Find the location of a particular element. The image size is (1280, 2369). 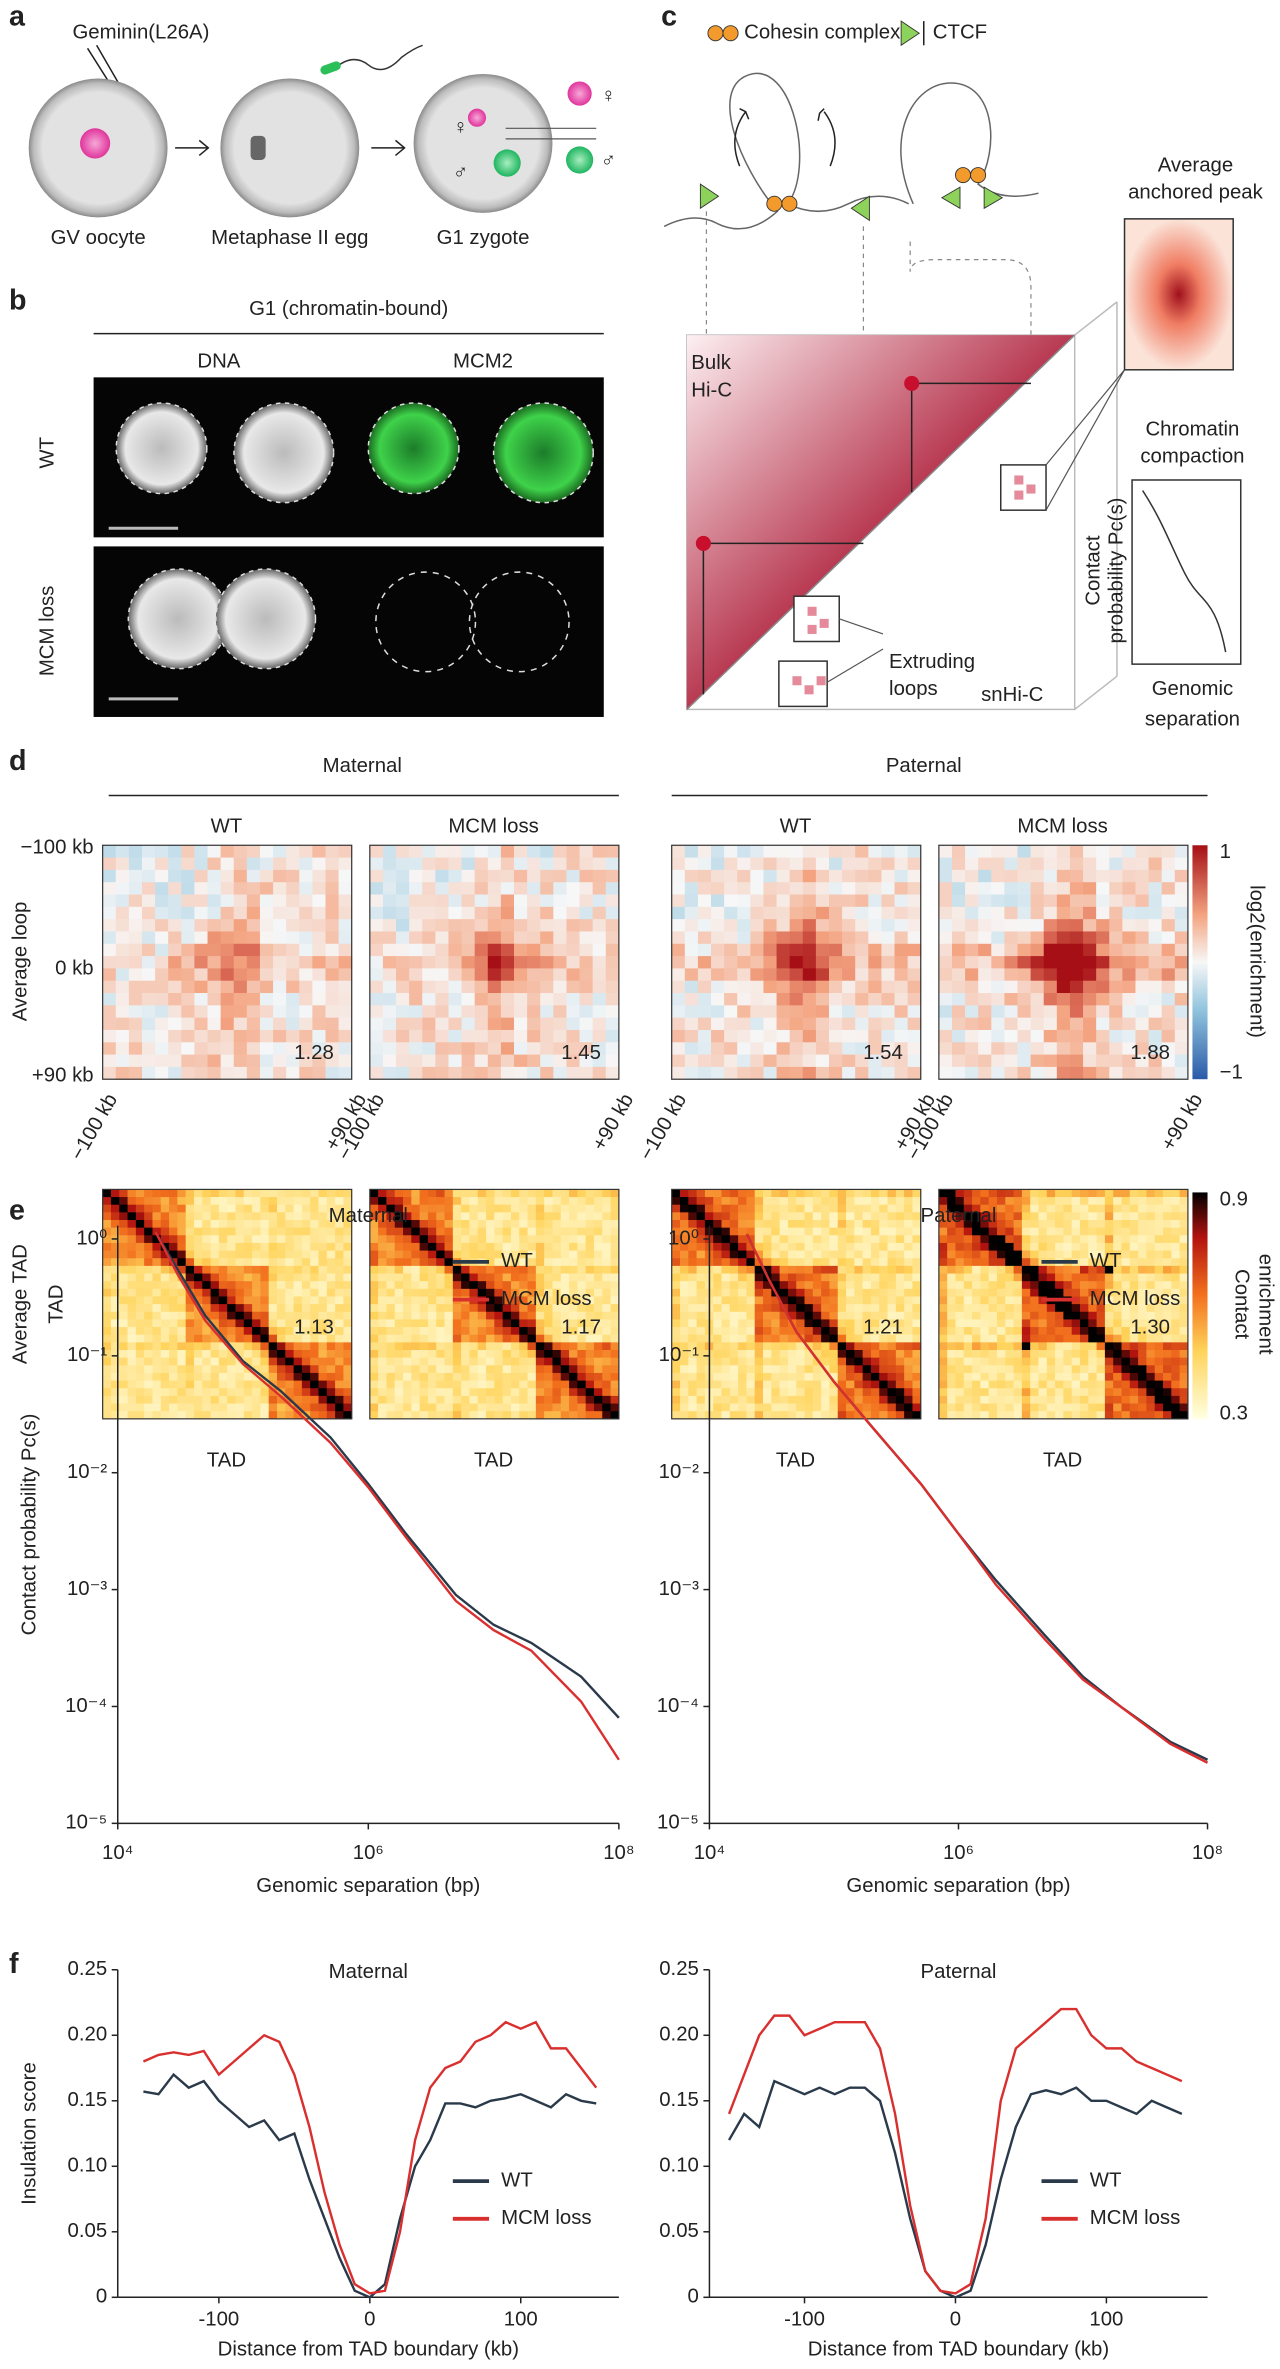

decay-inset is located at coordinates (1186, 572).